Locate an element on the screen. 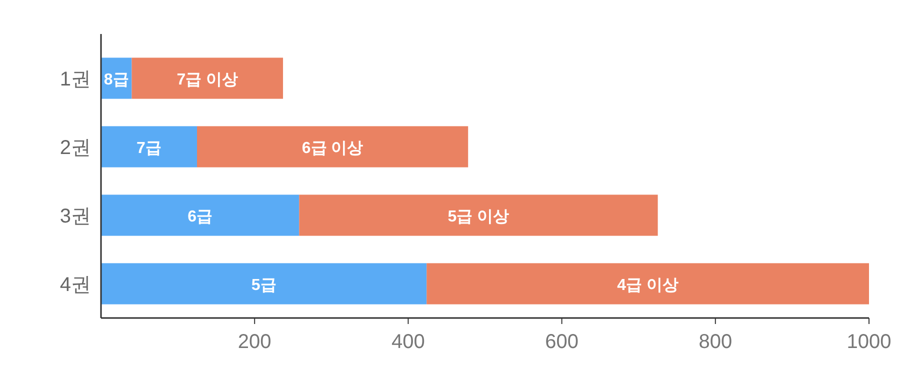 This screenshot has width=918, height=387. y-tick-label: 2권 is located at coordinates (75, 147).